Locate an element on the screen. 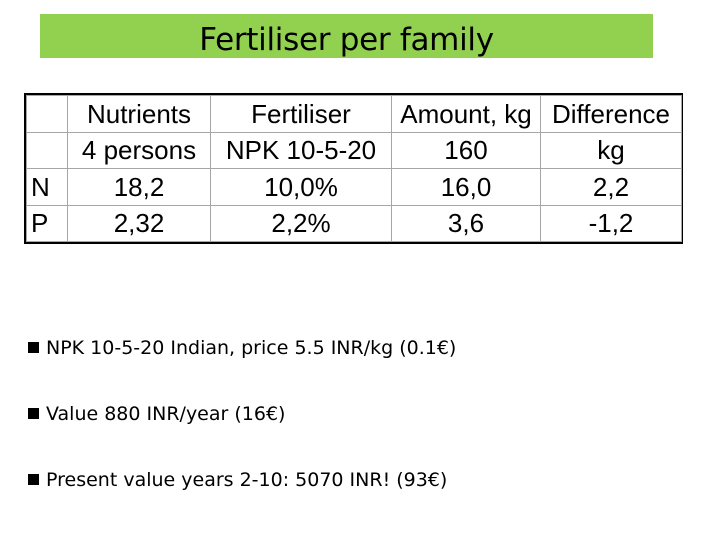 This screenshot has width=720, height=540. table-header-cell: 4 persons is located at coordinates (139, 150).